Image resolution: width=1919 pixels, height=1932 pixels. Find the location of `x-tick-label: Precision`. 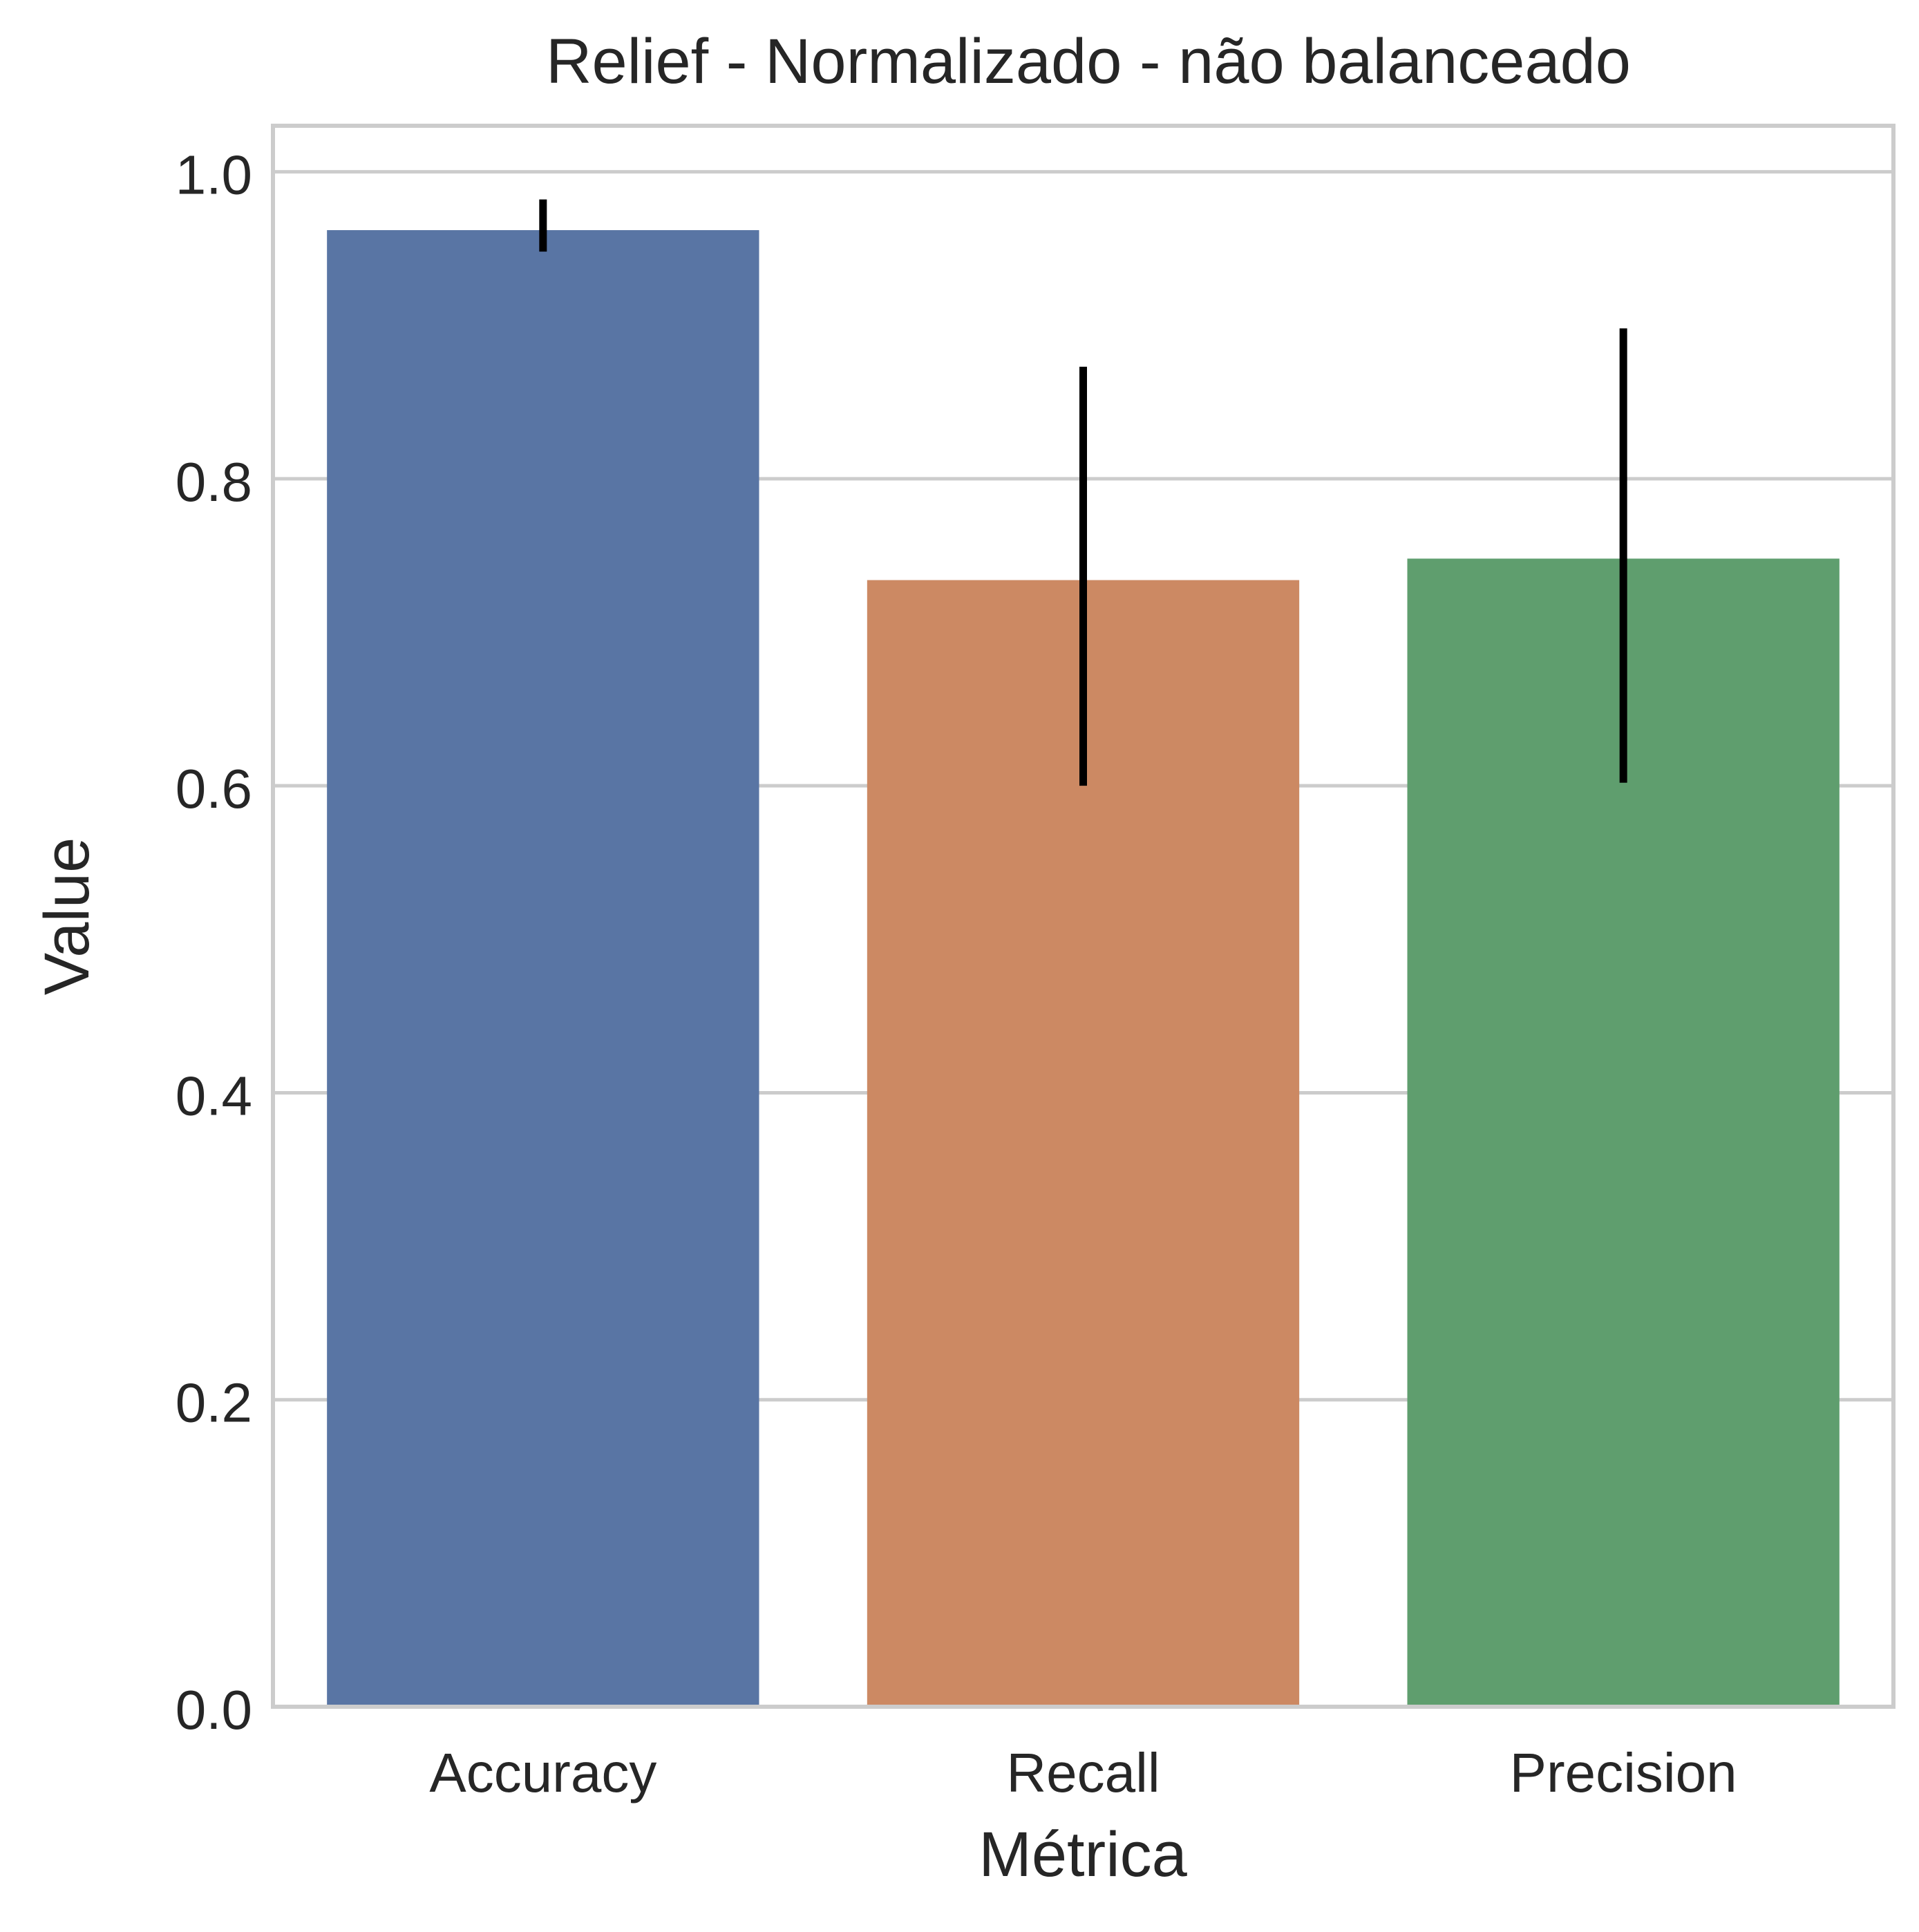

x-tick-label: Precision is located at coordinates (1623, 1772).